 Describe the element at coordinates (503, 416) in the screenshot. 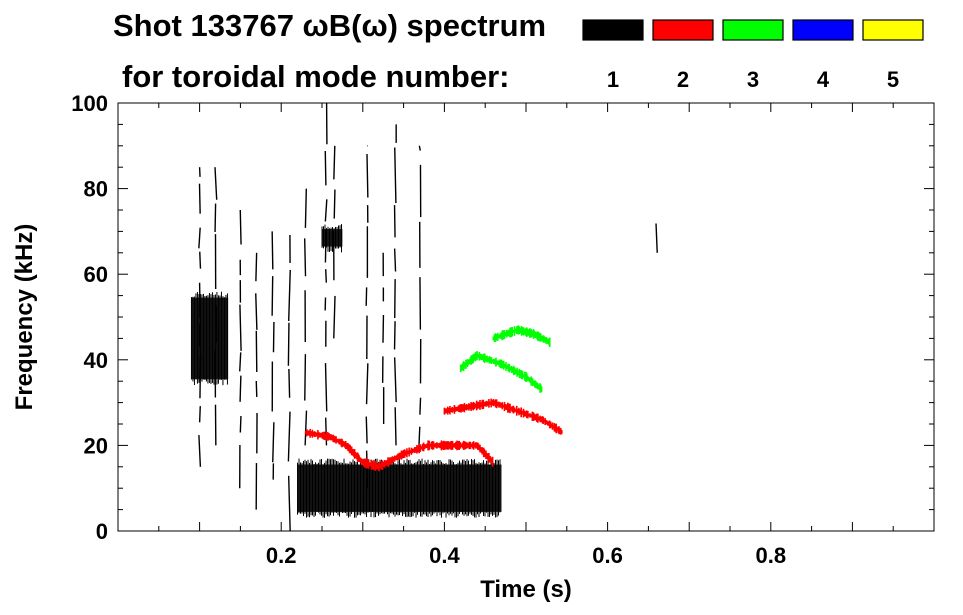

I see `series-n-2-upper` at that location.